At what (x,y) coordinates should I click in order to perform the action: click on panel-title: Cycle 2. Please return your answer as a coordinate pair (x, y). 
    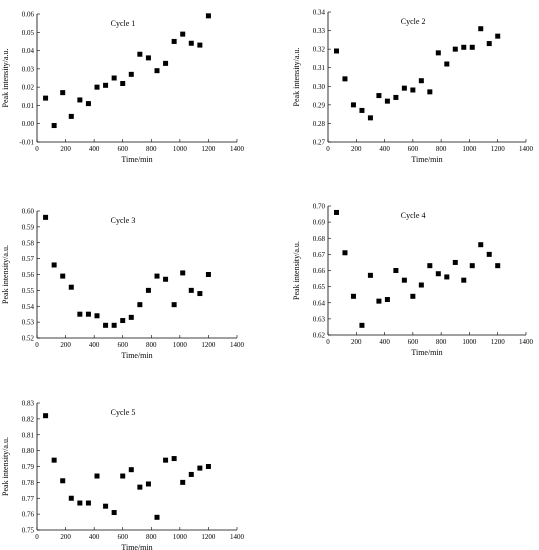
    Looking at the image, I should click on (413, 21).